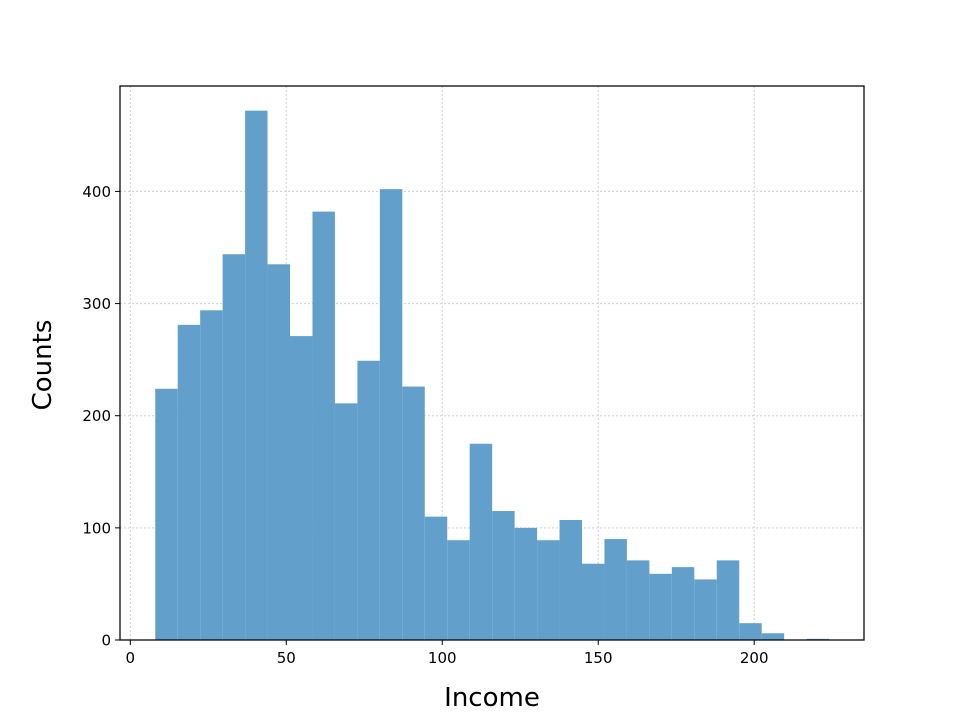  I want to click on y-tick-label: 300, so click(96, 304).